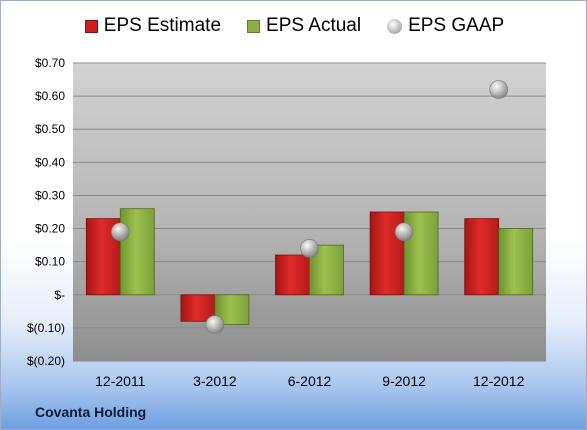  What do you see at coordinates (91, 26) in the screenshot?
I see `estimate-swatch` at bounding box center [91, 26].